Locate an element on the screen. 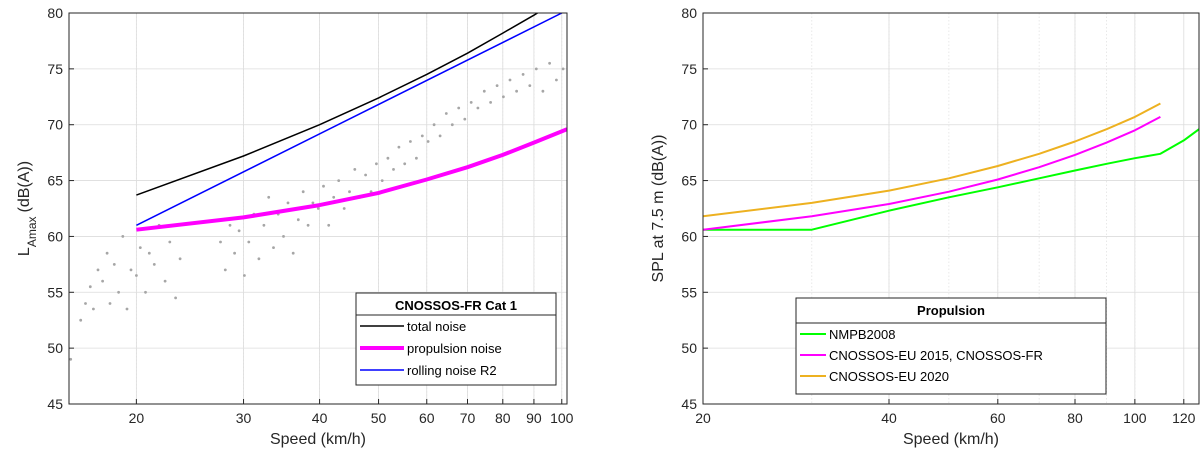 Image resolution: width=1204 pixels, height=459 pixels. y-axis-label-subscript: Amax is located at coordinates (32, 231).